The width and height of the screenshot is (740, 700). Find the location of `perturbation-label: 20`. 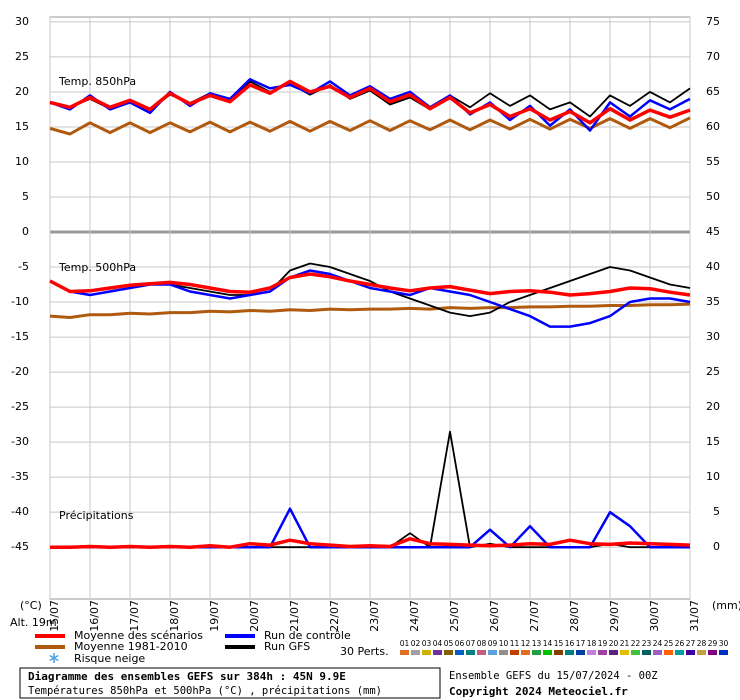

perturbation-label: 20 is located at coordinates (614, 643).